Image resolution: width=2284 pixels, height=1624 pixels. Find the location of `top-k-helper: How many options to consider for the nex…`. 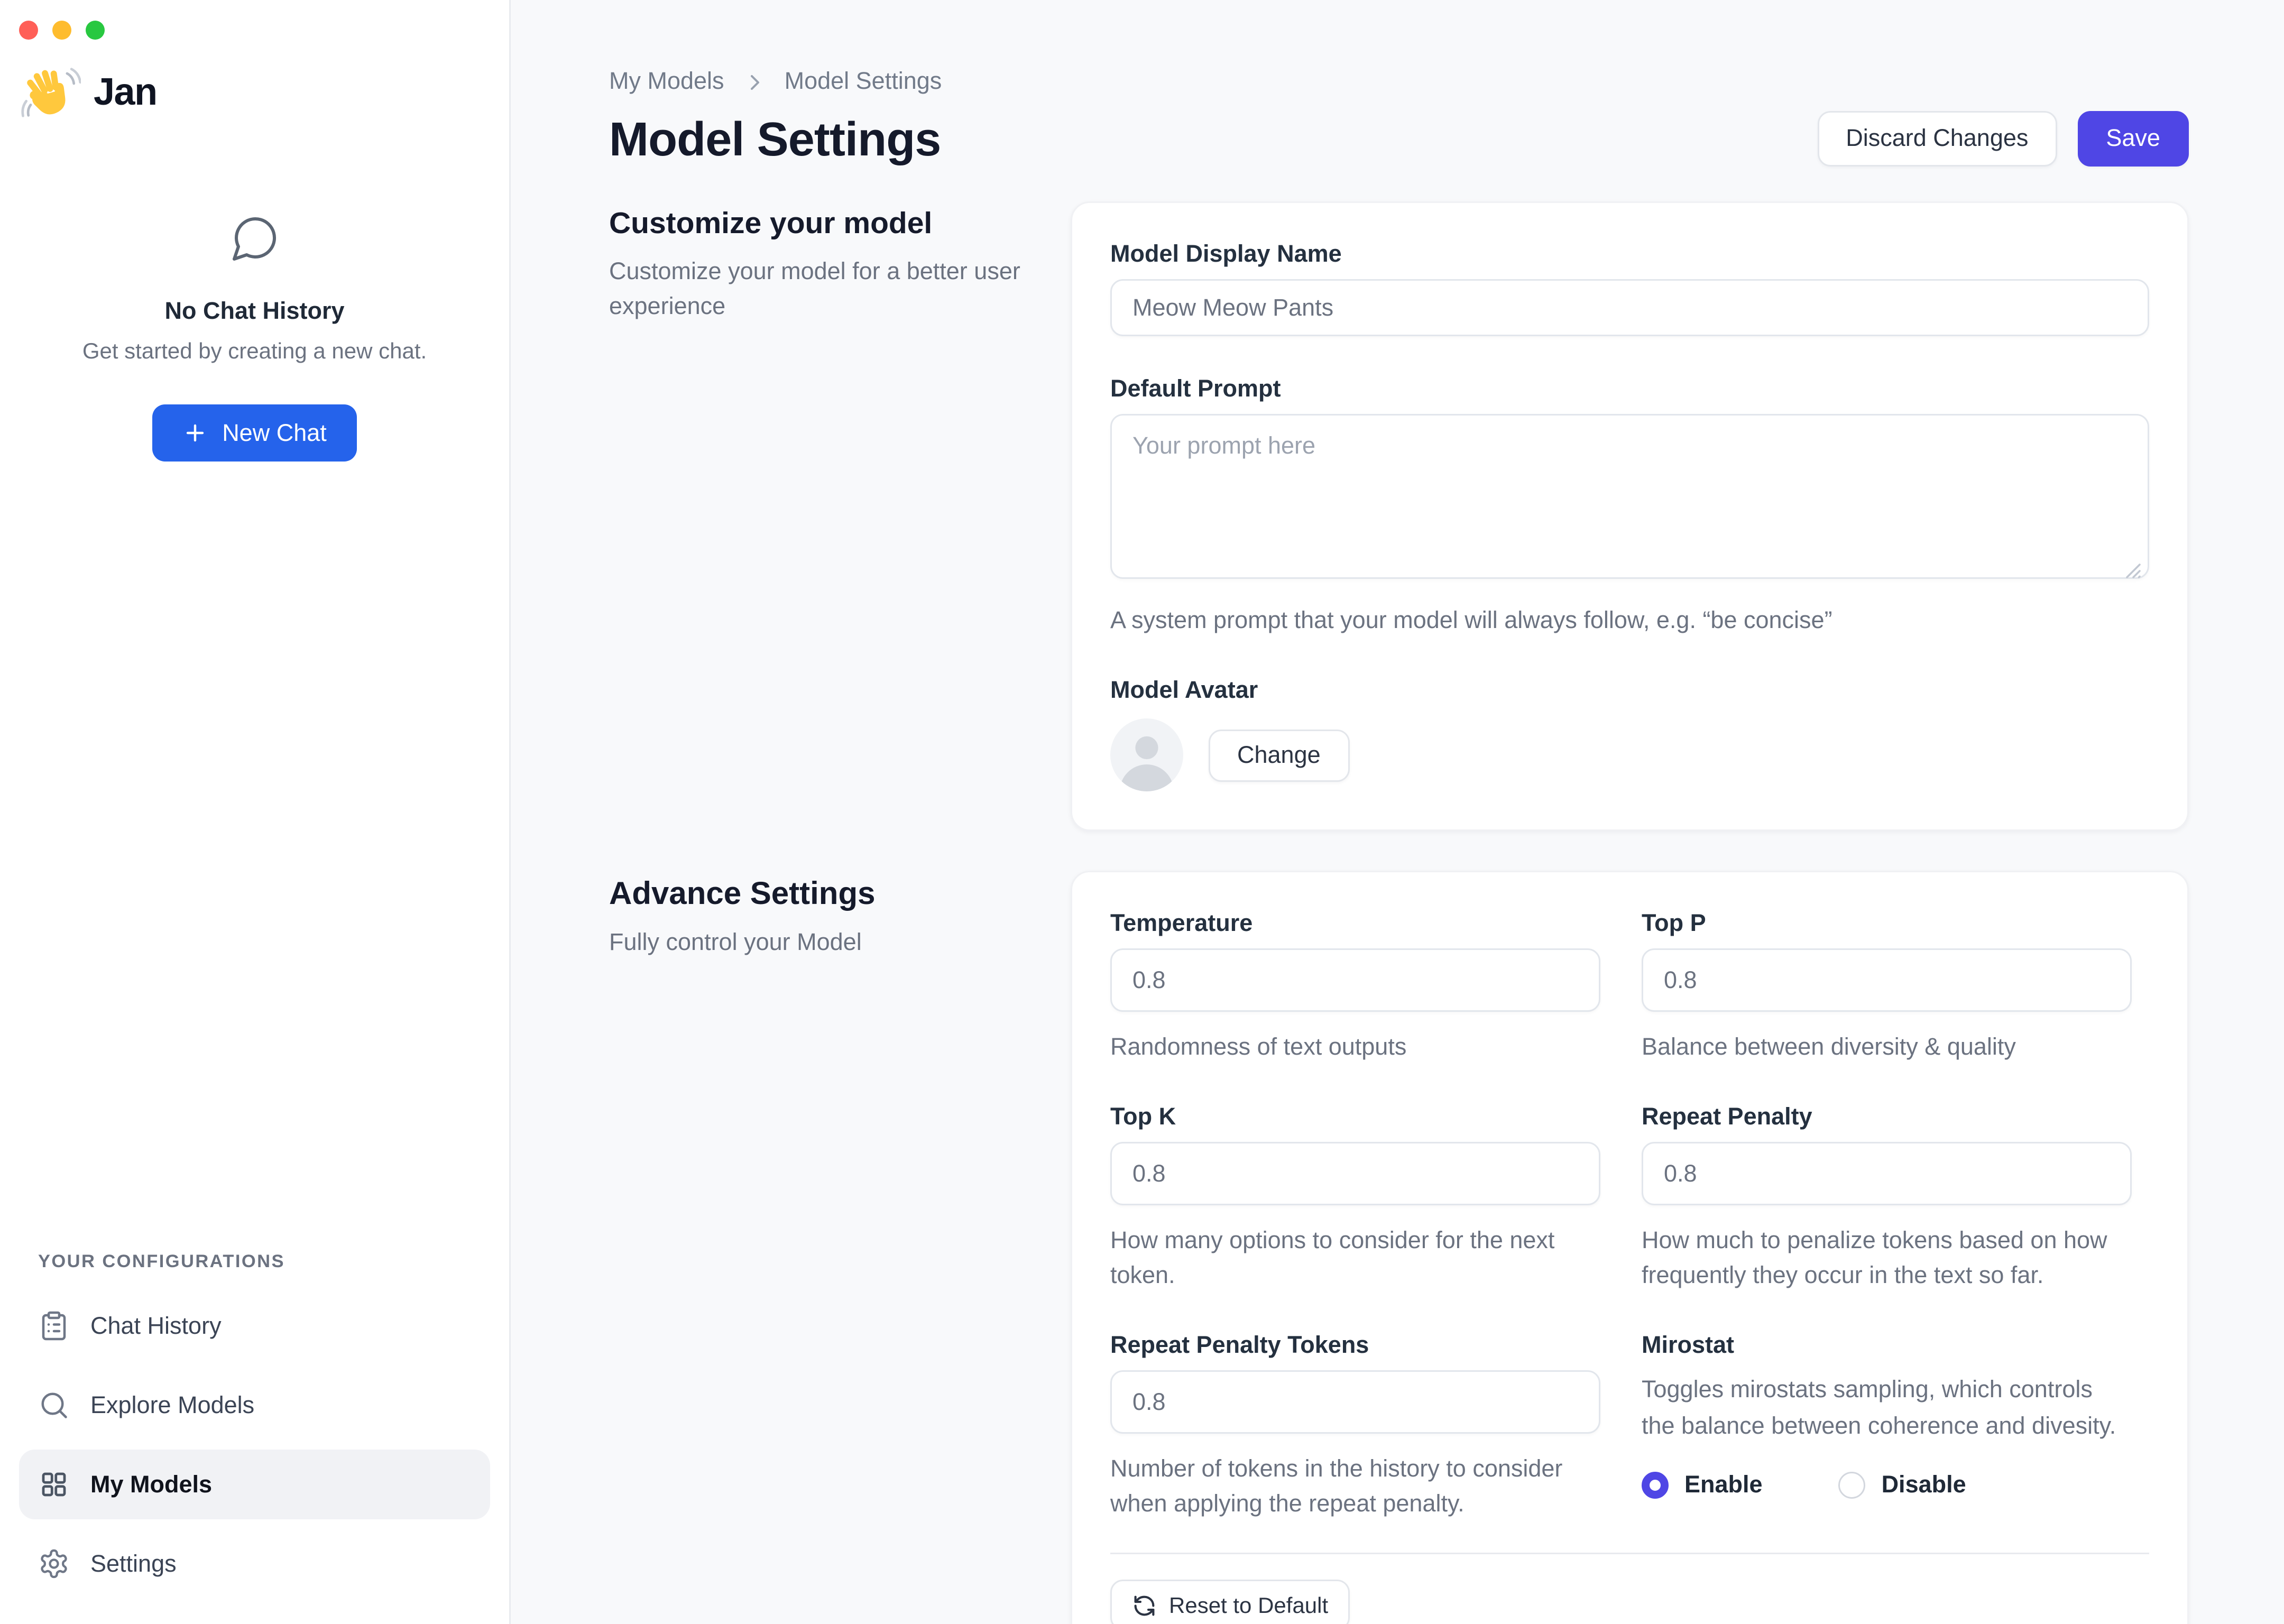

top-k-helper: How many options to consider for the nex… is located at coordinates (1332, 1258).